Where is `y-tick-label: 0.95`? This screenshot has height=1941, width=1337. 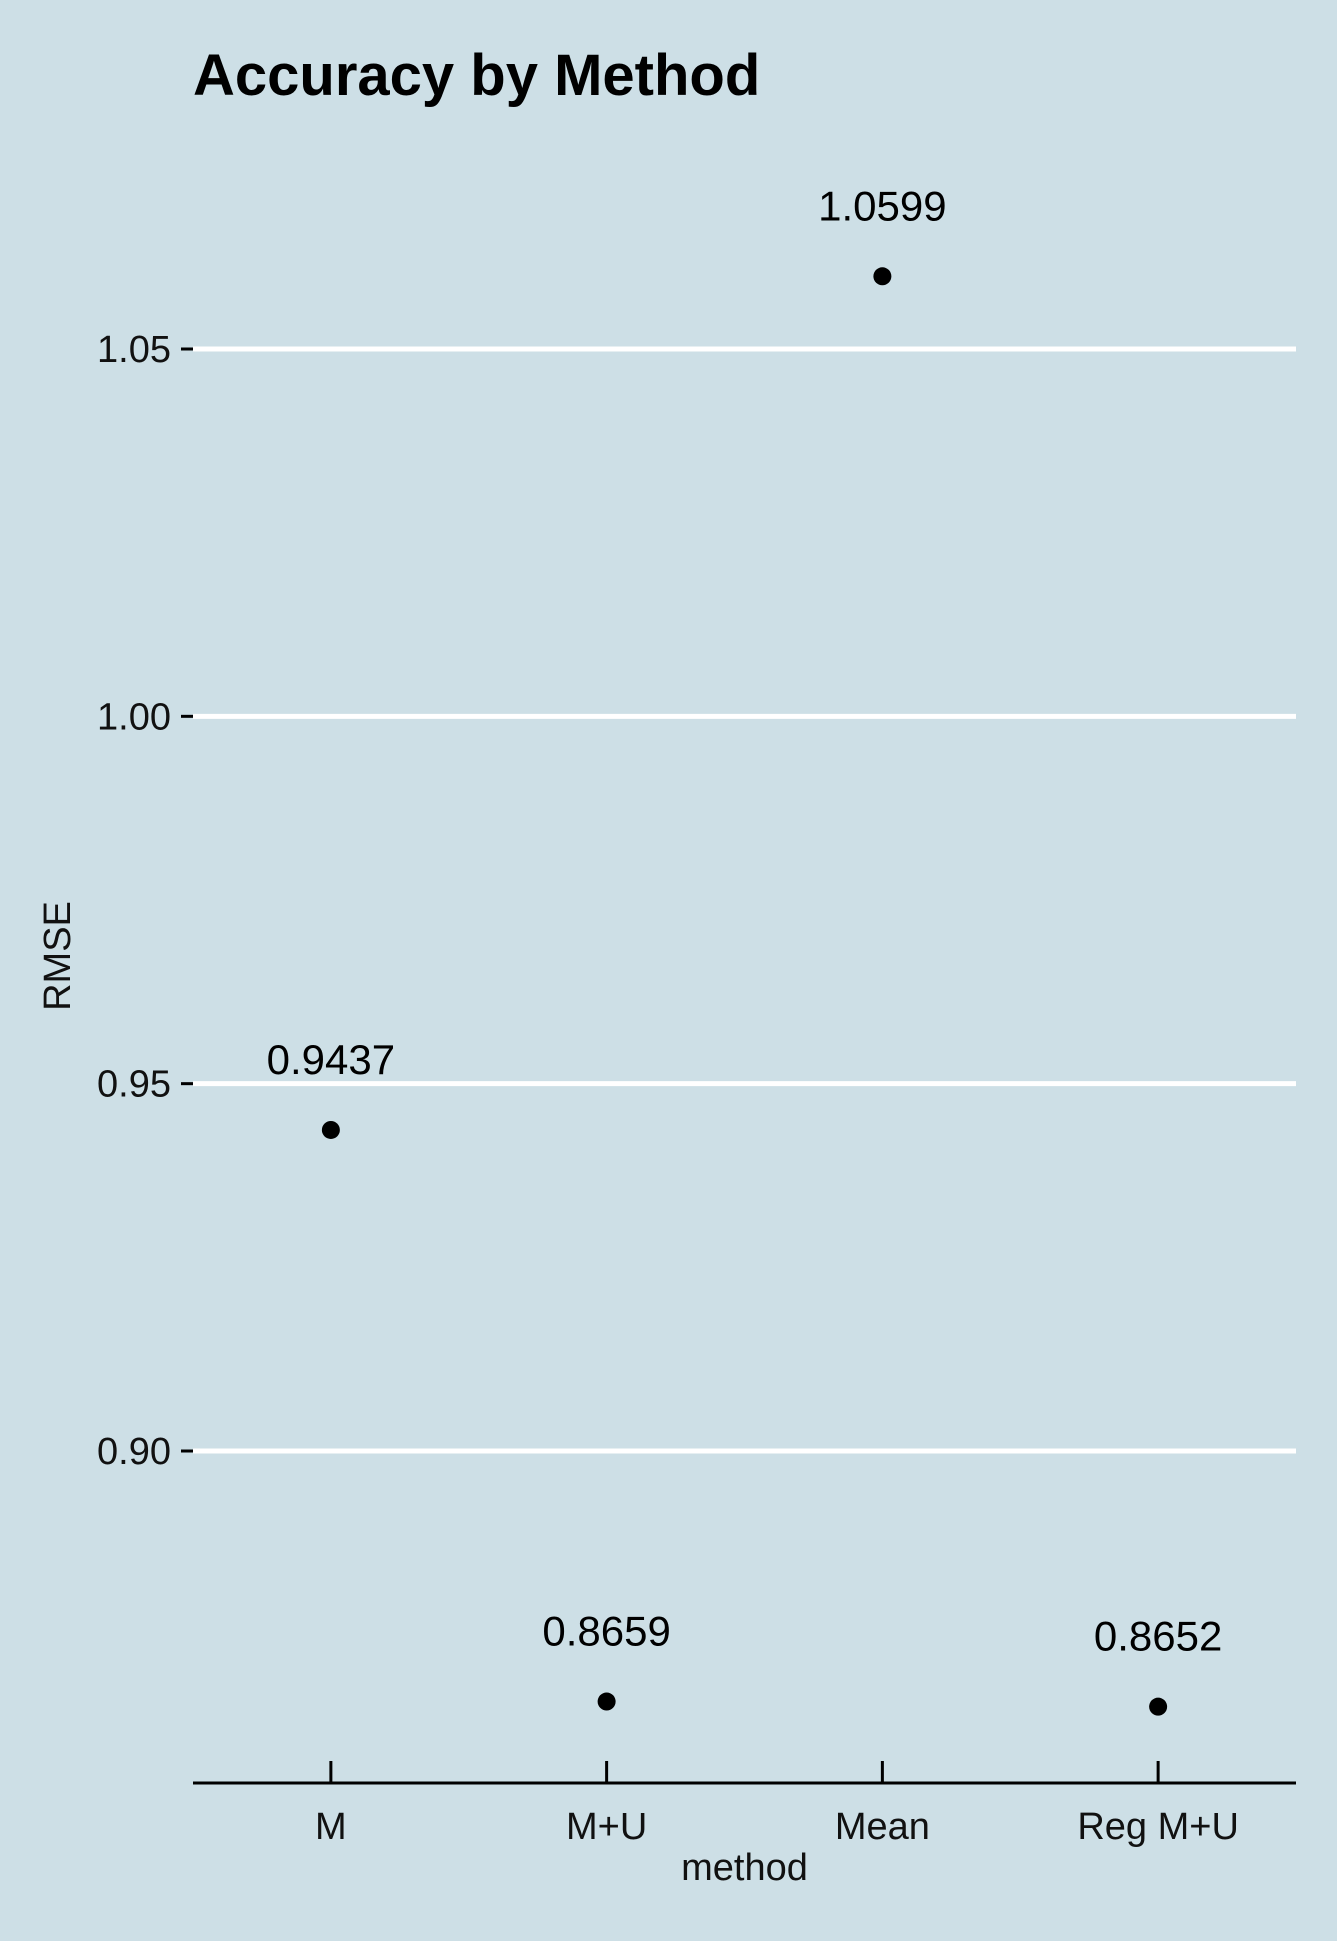
y-tick-label: 0.95 is located at coordinates (134, 1085).